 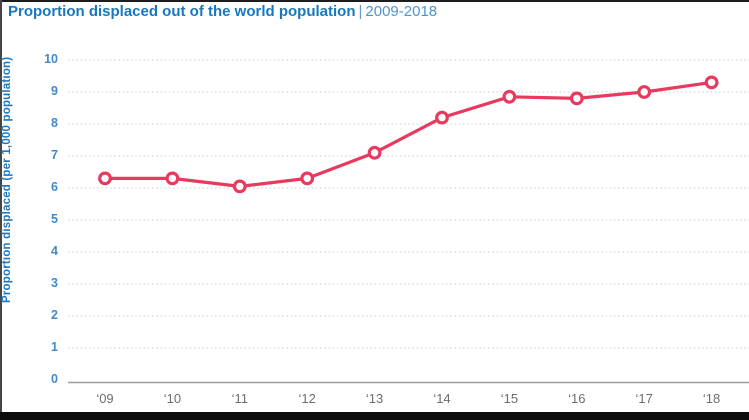 What do you see at coordinates (54, 155) in the screenshot?
I see `y-tick-label: 7` at bounding box center [54, 155].